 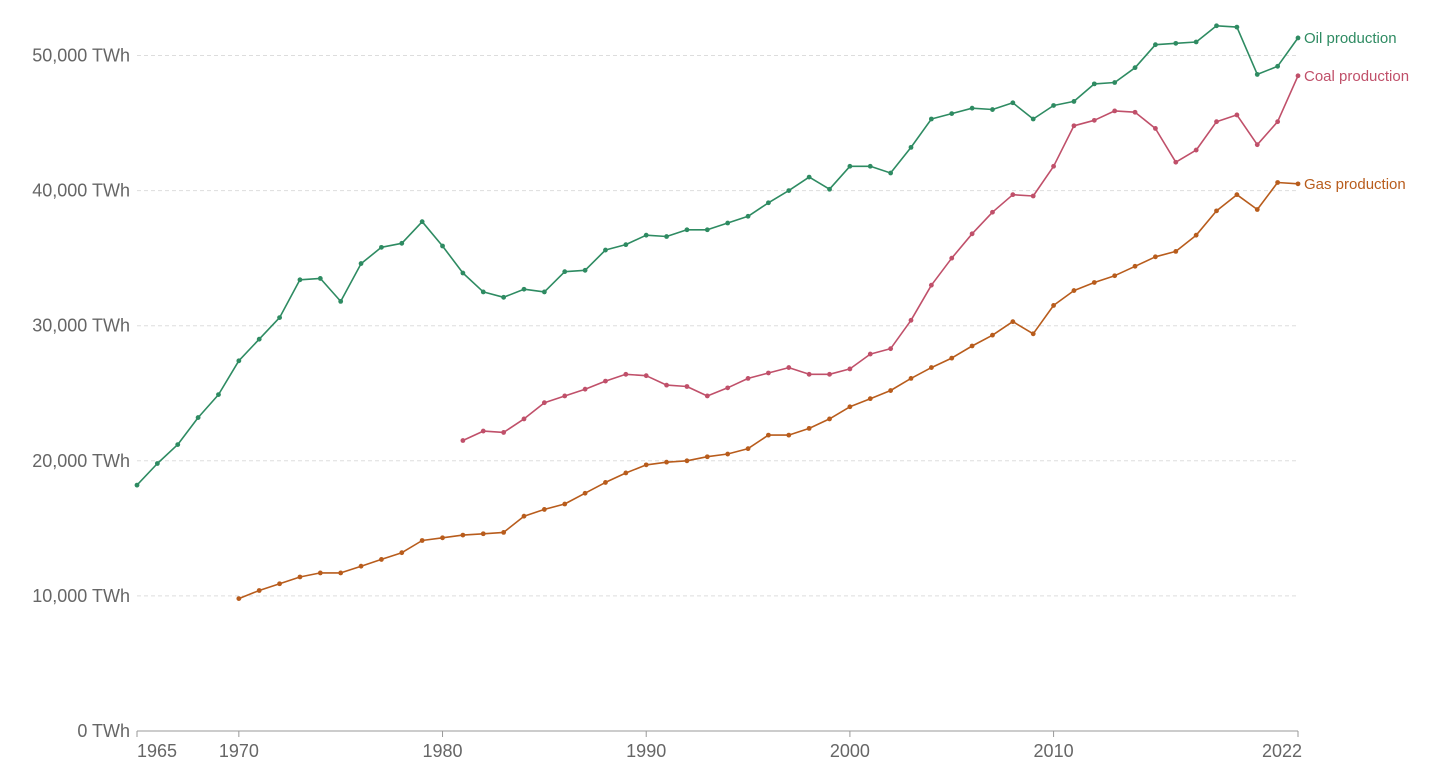 What do you see at coordinates (81, 596) in the screenshot?
I see `y-tick-label: 10,000 TWh` at bounding box center [81, 596].